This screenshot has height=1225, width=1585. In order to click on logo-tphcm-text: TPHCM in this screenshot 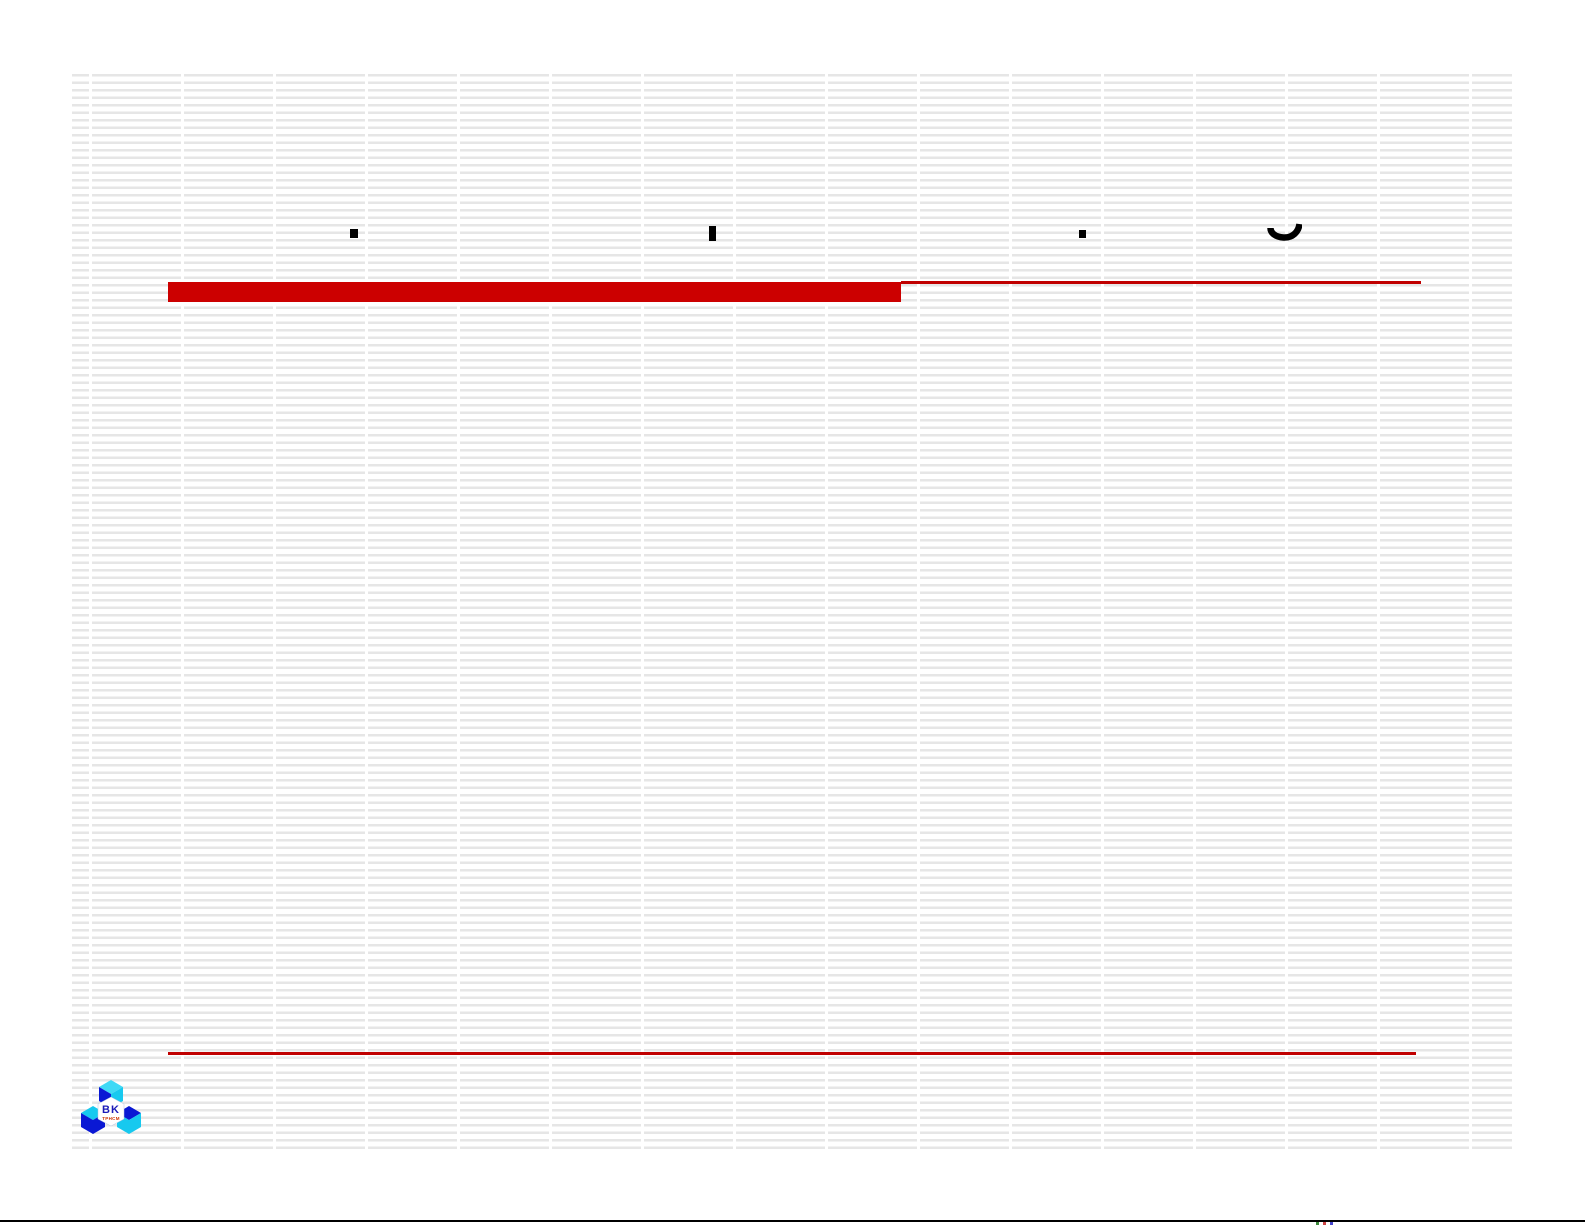, I will do `click(111, 1118)`.